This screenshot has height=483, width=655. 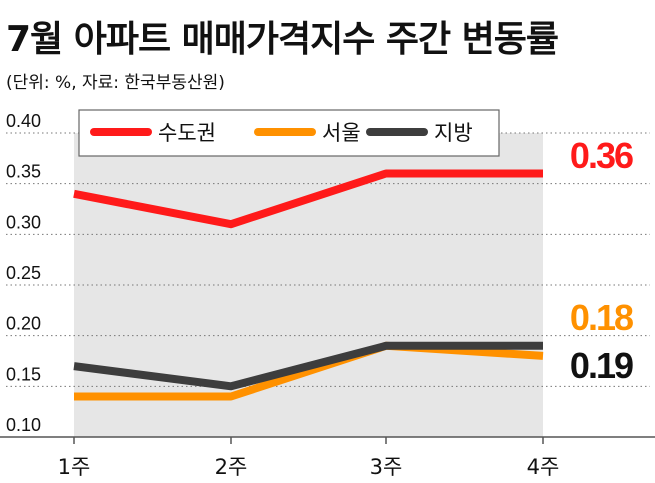 What do you see at coordinates (187, 133) in the screenshot?
I see `legend-label: 수도권` at bounding box center [187, 133].